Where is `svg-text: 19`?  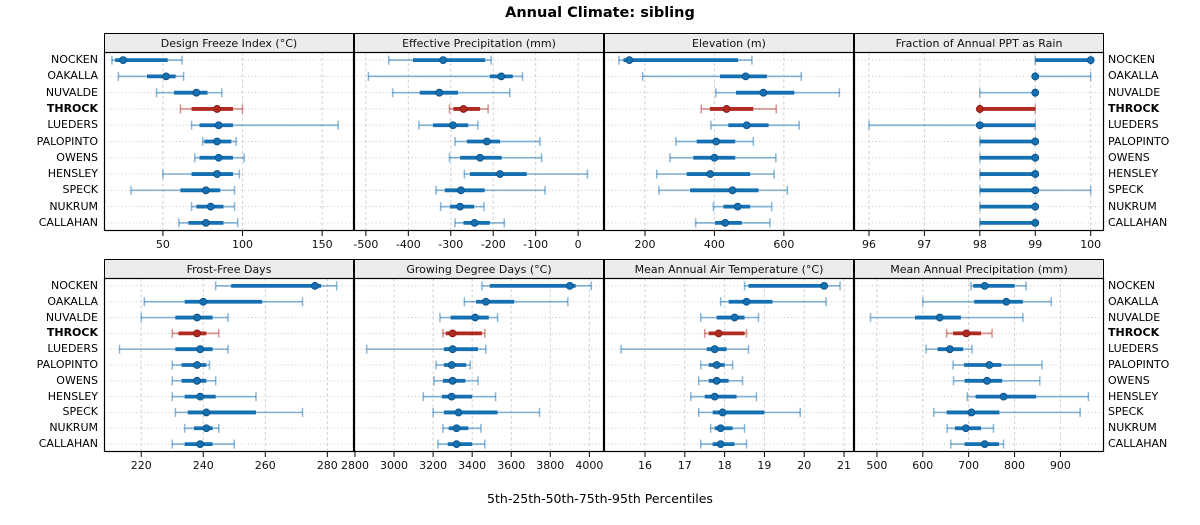 svg-text: 19 is located at coordinates (764, 465).